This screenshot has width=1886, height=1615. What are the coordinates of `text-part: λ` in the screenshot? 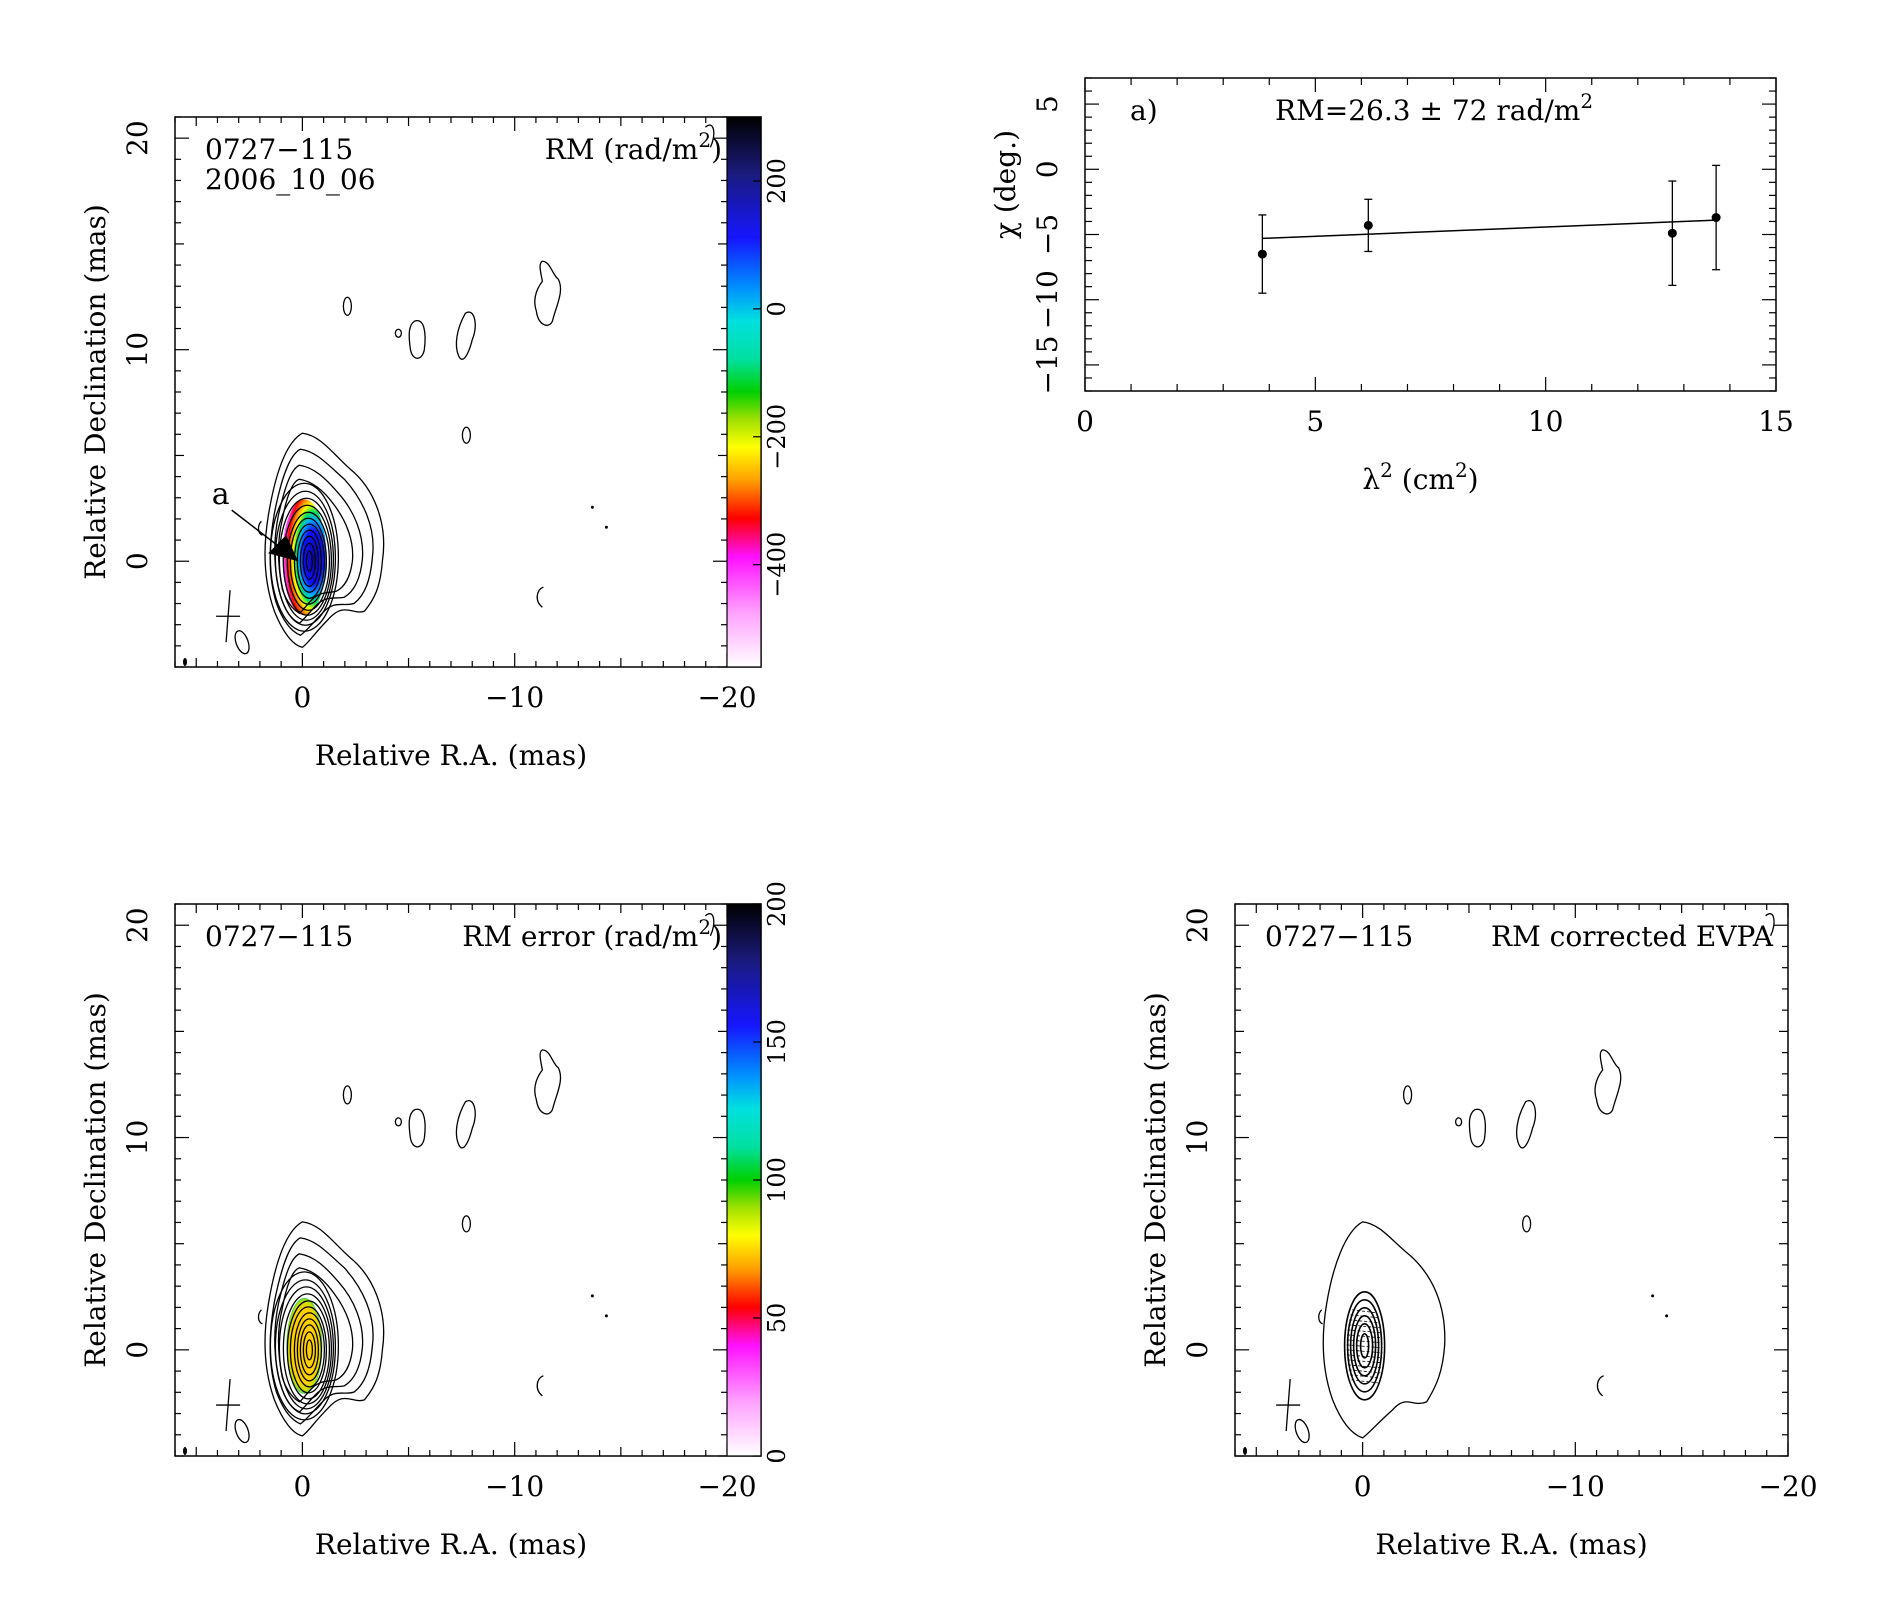 It's located at (1371, 479).